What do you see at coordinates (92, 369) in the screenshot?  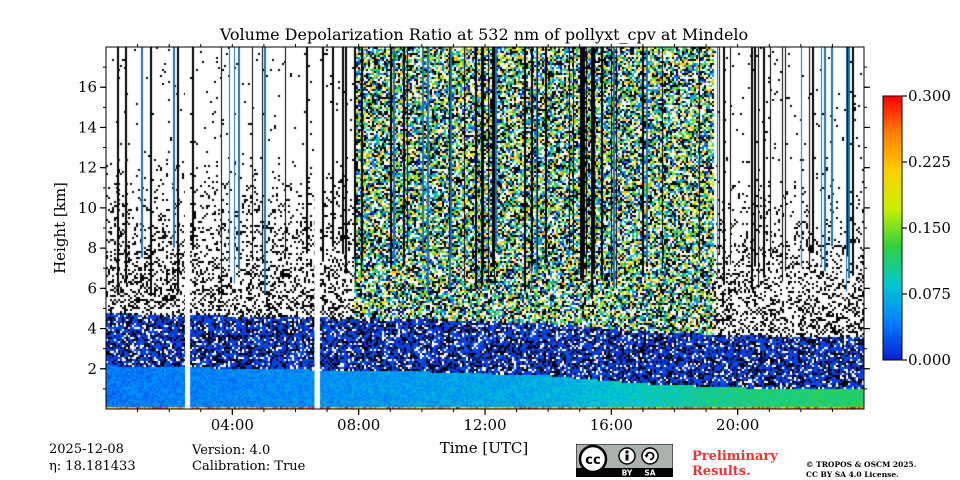 I see `y-tick-label: 2` at bounding box center [92, 369].